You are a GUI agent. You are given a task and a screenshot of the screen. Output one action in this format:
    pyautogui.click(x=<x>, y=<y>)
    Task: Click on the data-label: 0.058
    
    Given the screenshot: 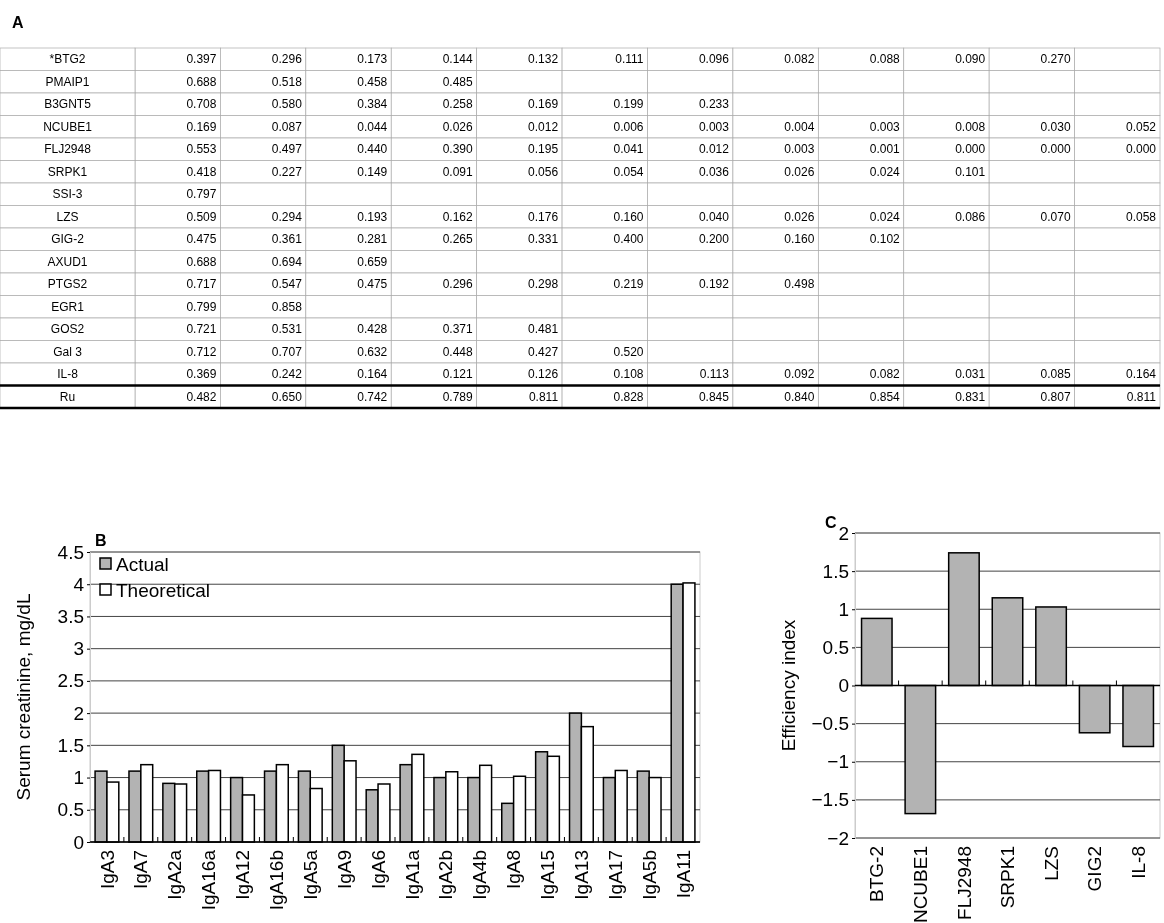 What is the action you would take?
    pyautogui.click(x=1141, y=216)
    